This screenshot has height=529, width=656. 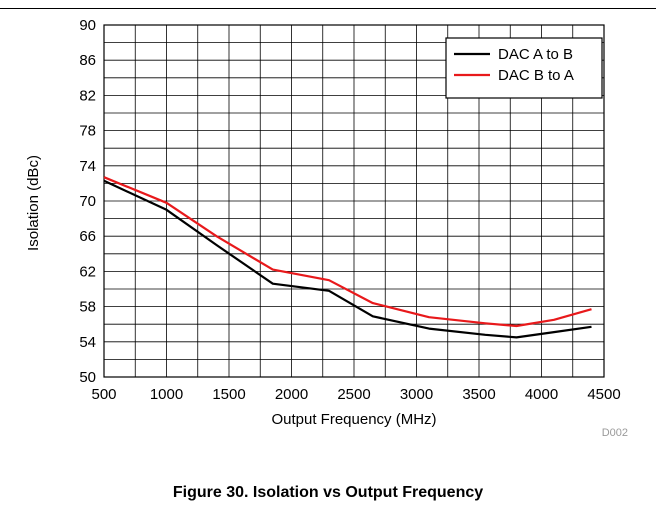 What do you see at coordinates (87, 236) in the screenshot?
I see `y-tick-label: 66` at bounding box center [87, 236].